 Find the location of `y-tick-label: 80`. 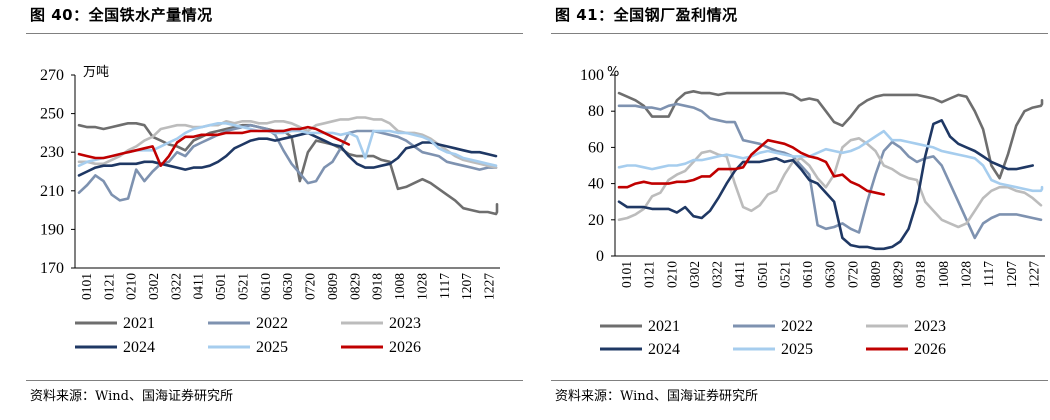

y-tick-label: 80 is located at coordinates (596, 111).